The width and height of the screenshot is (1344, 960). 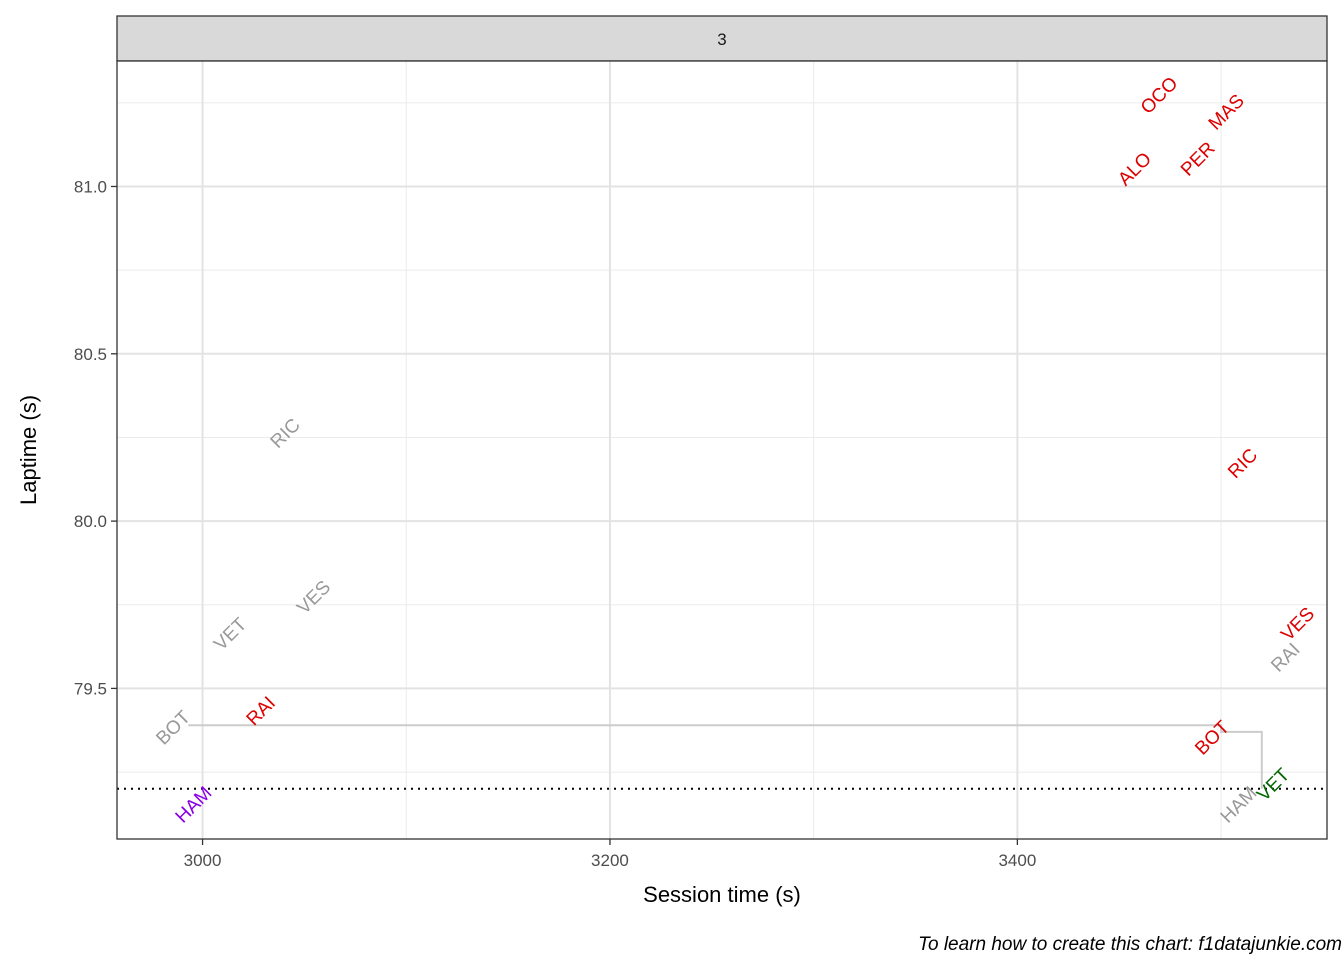 I want to click on x-tick-label: 3400, so click(x=1017, y=860).